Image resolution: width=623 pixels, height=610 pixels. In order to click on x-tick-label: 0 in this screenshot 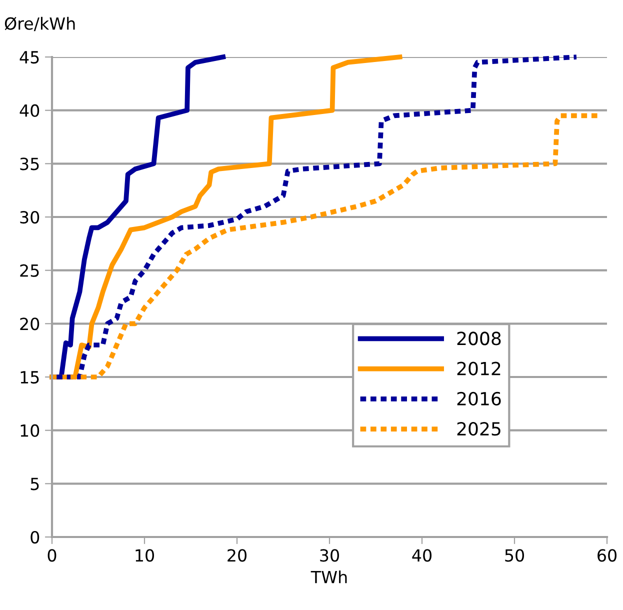, I will do `click(52, 555)`.